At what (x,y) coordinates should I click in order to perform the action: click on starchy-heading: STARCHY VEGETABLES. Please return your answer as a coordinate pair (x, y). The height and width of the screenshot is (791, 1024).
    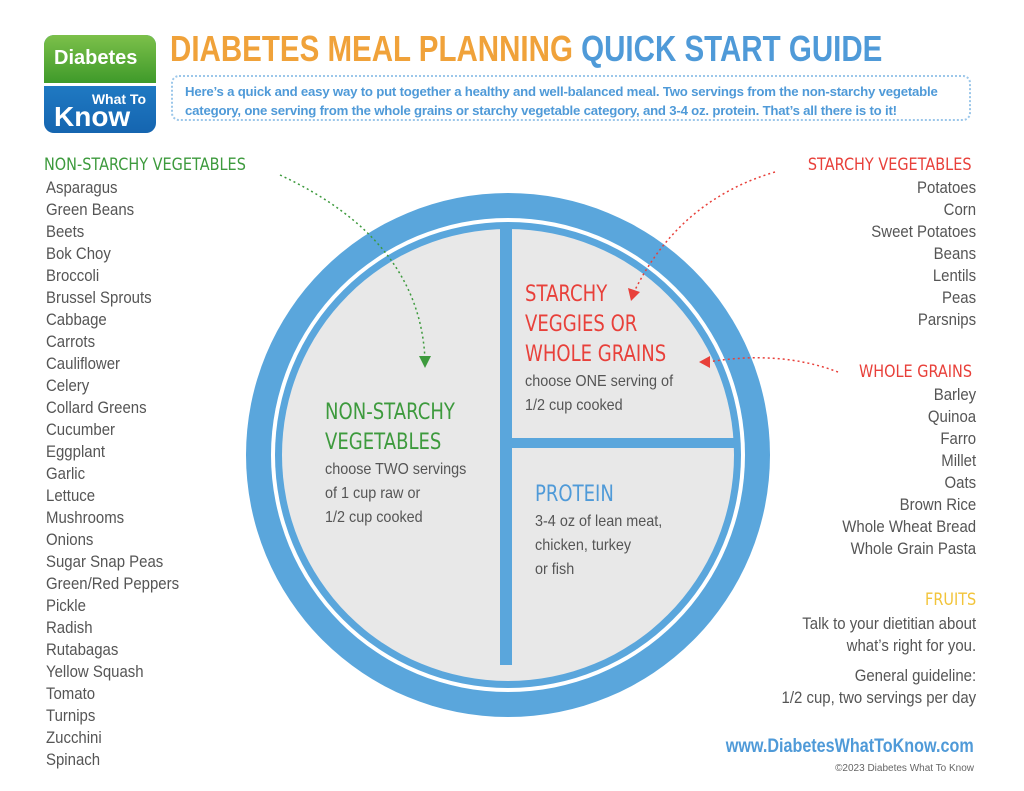
    Looking at the image, I should click on (890, 165).